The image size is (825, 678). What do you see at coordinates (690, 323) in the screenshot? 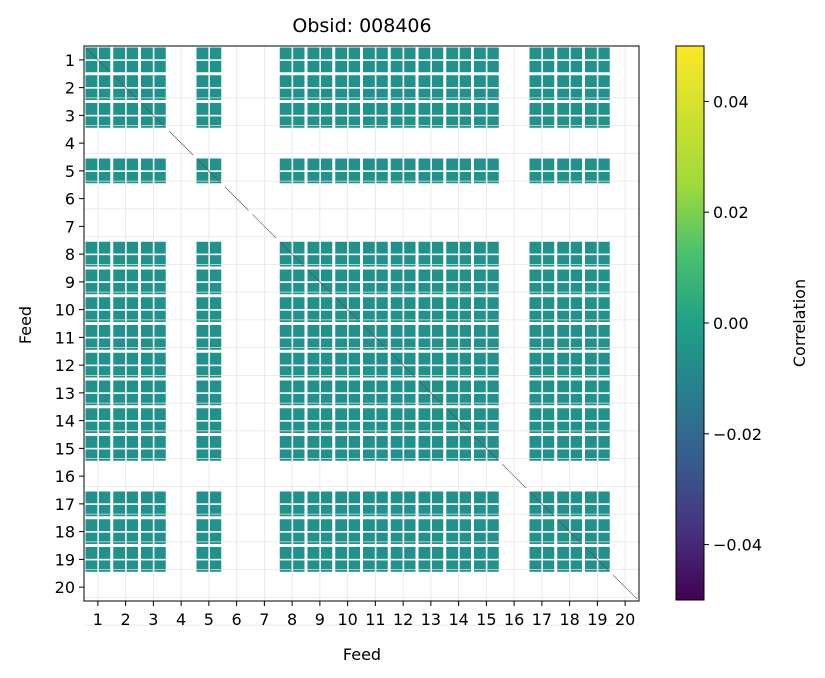
I see `colorbar` at bounding box center [690, 323].